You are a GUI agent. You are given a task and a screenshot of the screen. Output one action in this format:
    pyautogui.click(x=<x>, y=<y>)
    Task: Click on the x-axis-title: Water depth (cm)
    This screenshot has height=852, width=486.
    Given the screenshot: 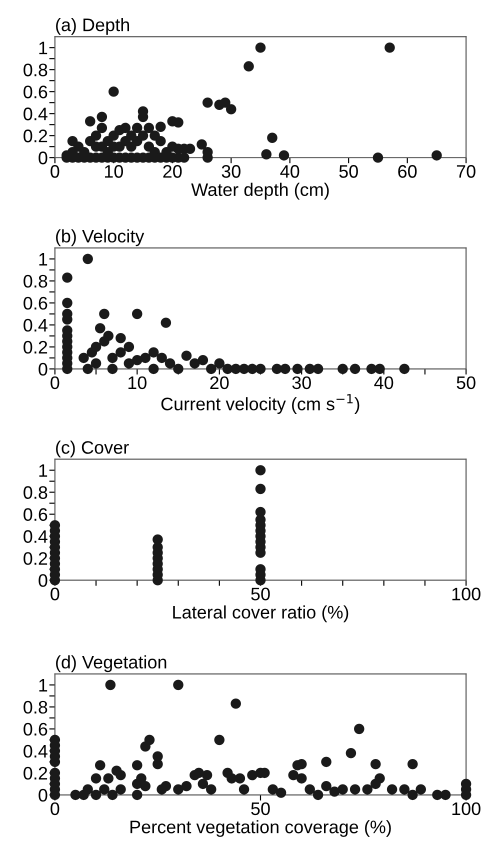 What is the action you would take?
    pyautogui.click(x=260, y=191)
    